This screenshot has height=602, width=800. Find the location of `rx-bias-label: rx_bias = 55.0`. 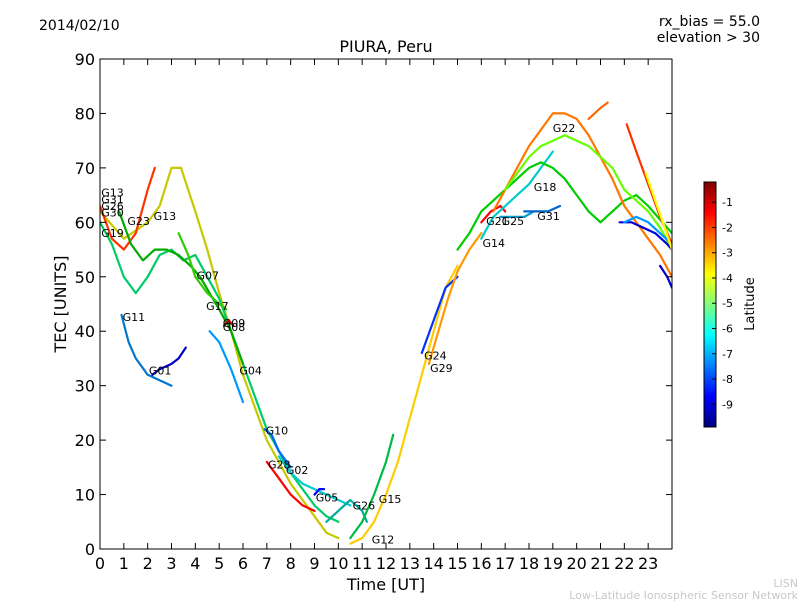

rx-bias-label: rx_bias = 55.0 is located at coordinates (709, 22).